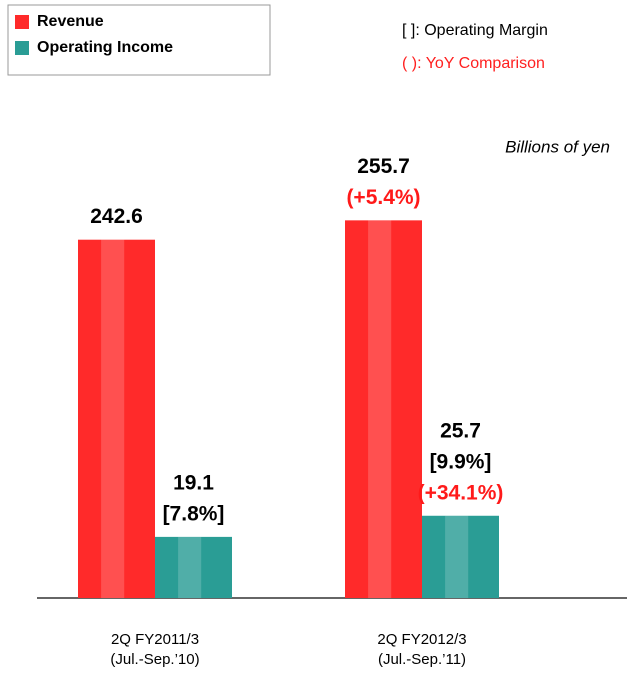 This screenshot has width=627, height=673. I want to click on x-tick-label: 2Q FY2011/3, so click(155, 639).